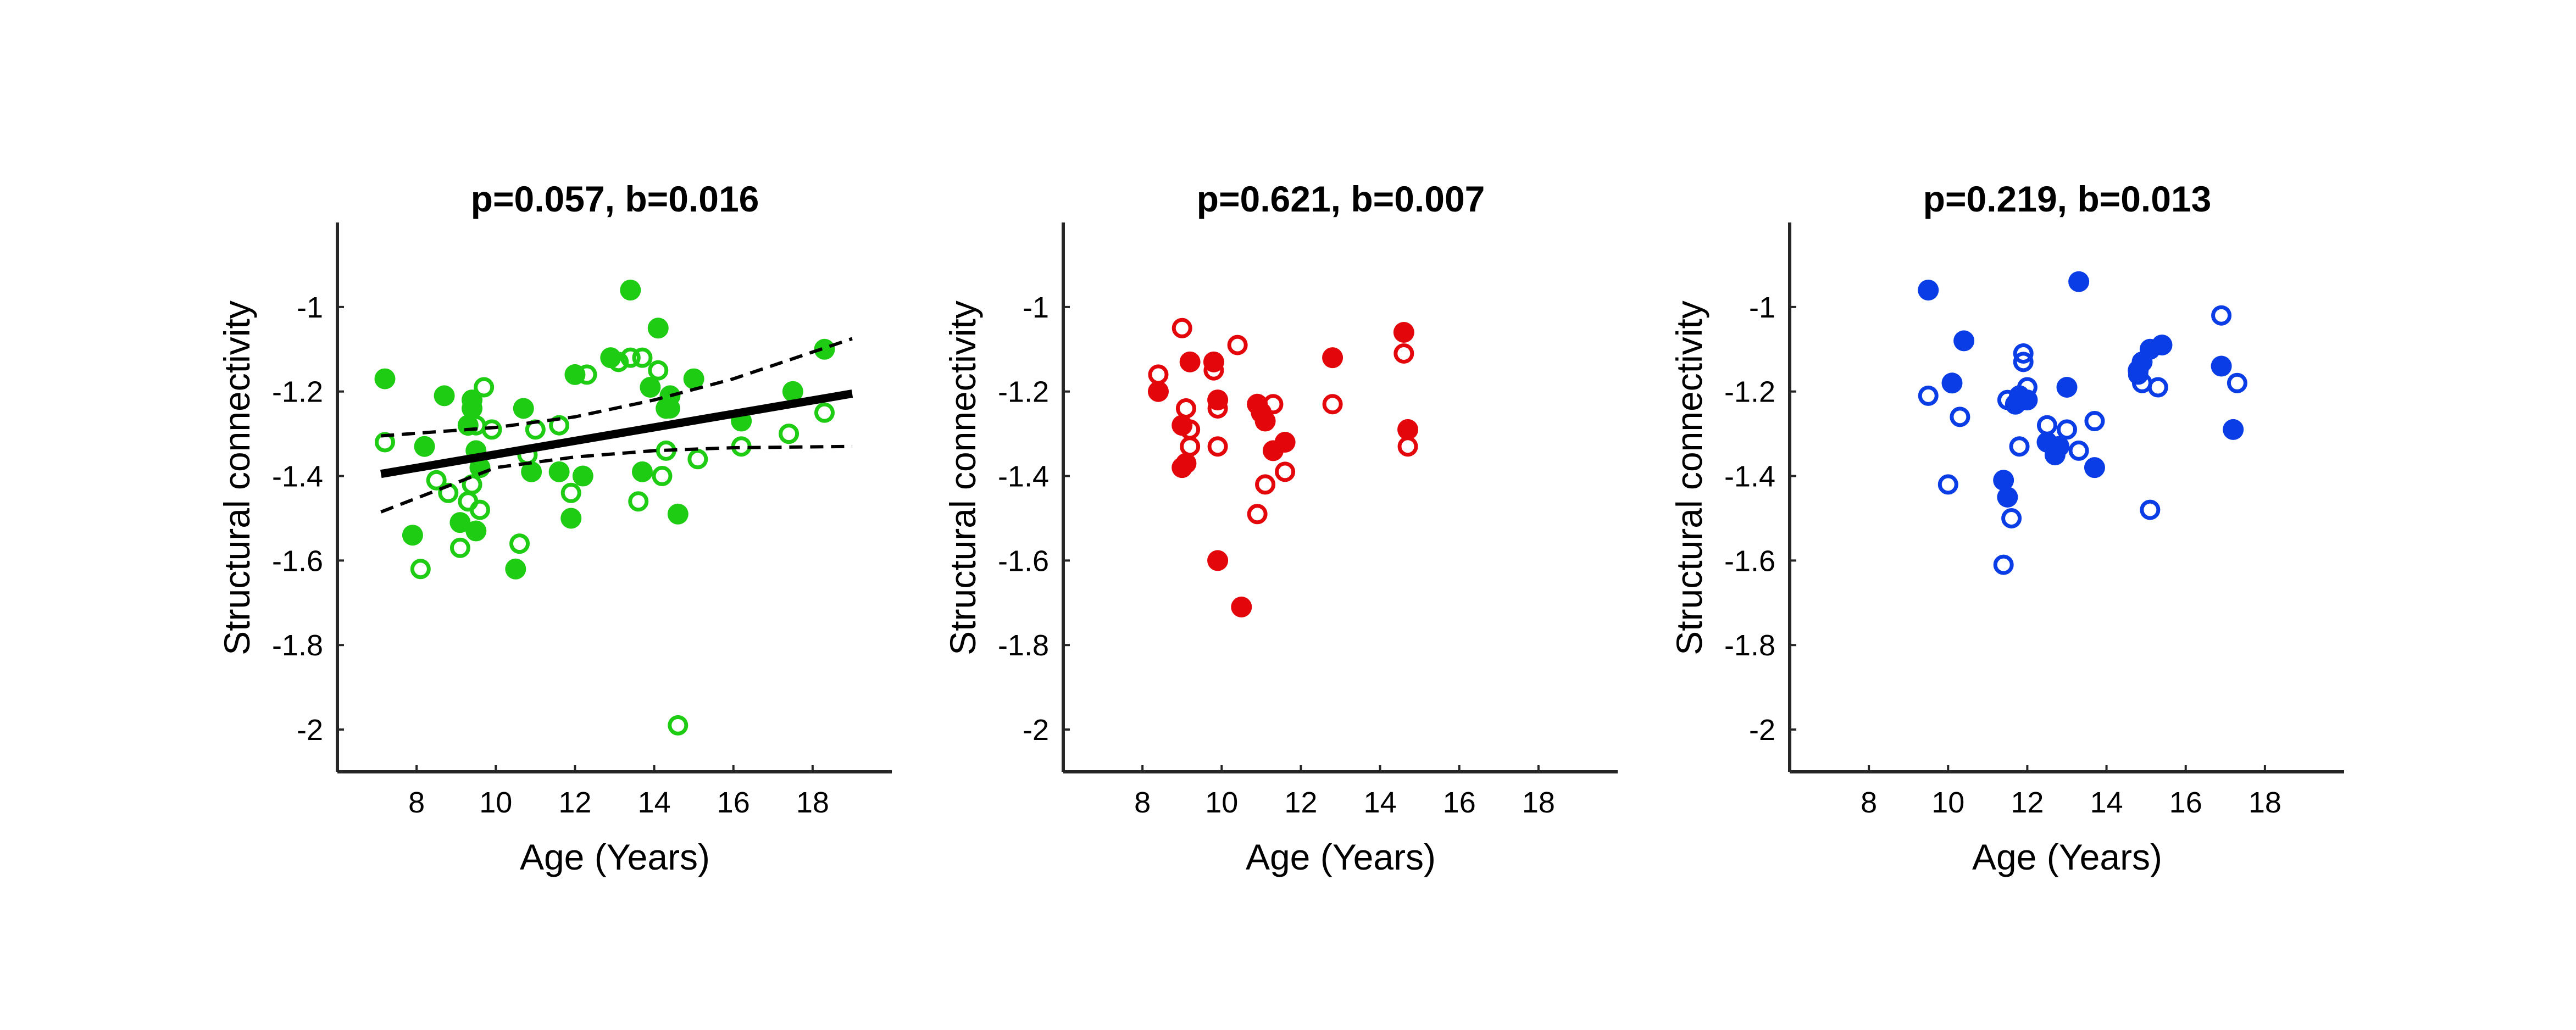  Describe the element at coordinates (2067, 199) in the screenshot. I see `chart-title: p=0.219, b=0.013` at that location.